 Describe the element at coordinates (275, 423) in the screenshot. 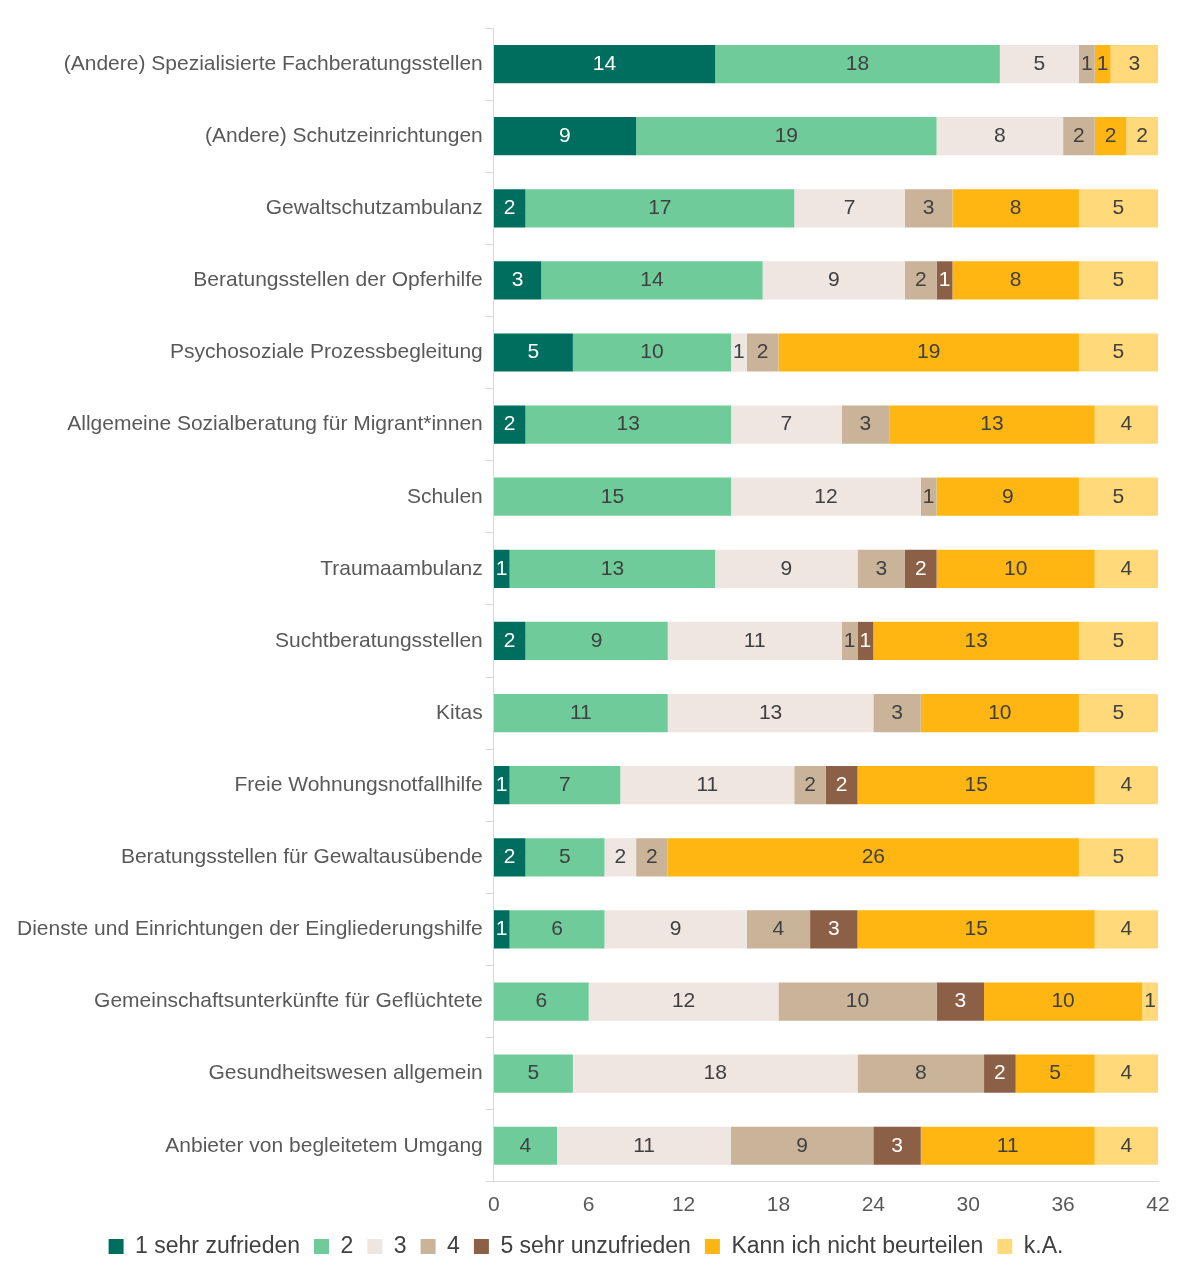

I see `y-tick-label: Allgemeine Sozialberatung für Migrant*innen` at that location.